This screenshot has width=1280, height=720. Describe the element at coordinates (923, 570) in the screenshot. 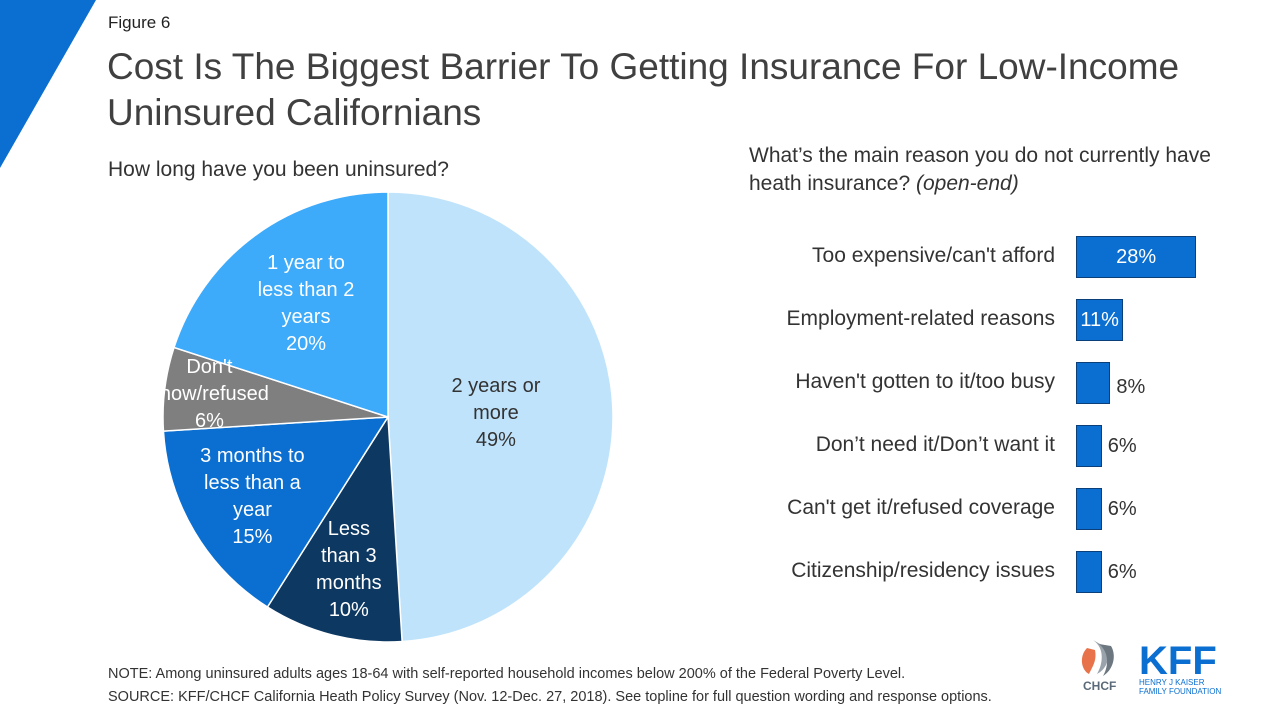

I see `bar-category-5: Citizenship/residency issues` at that location.